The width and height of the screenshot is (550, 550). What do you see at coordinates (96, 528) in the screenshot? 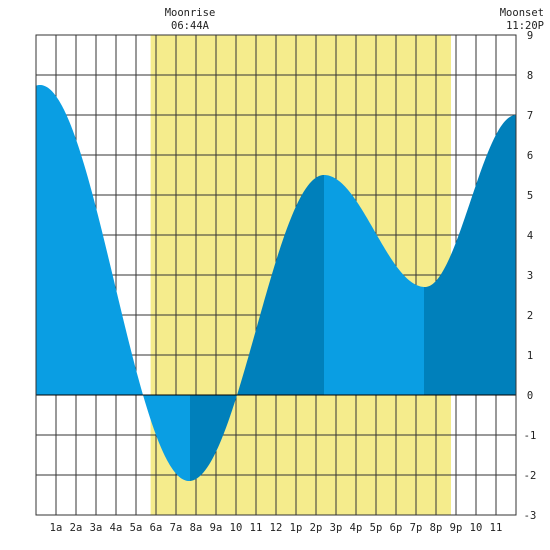
I see `x-tick-label: 3a` at bounding box center [96, 528].